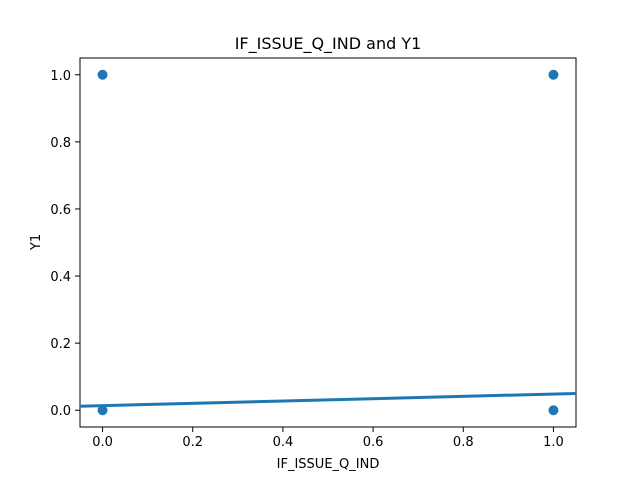  I want to click on x-axis: 0.0 0.2 0.4 0.6 0.8 1.0, so click(328, 438).